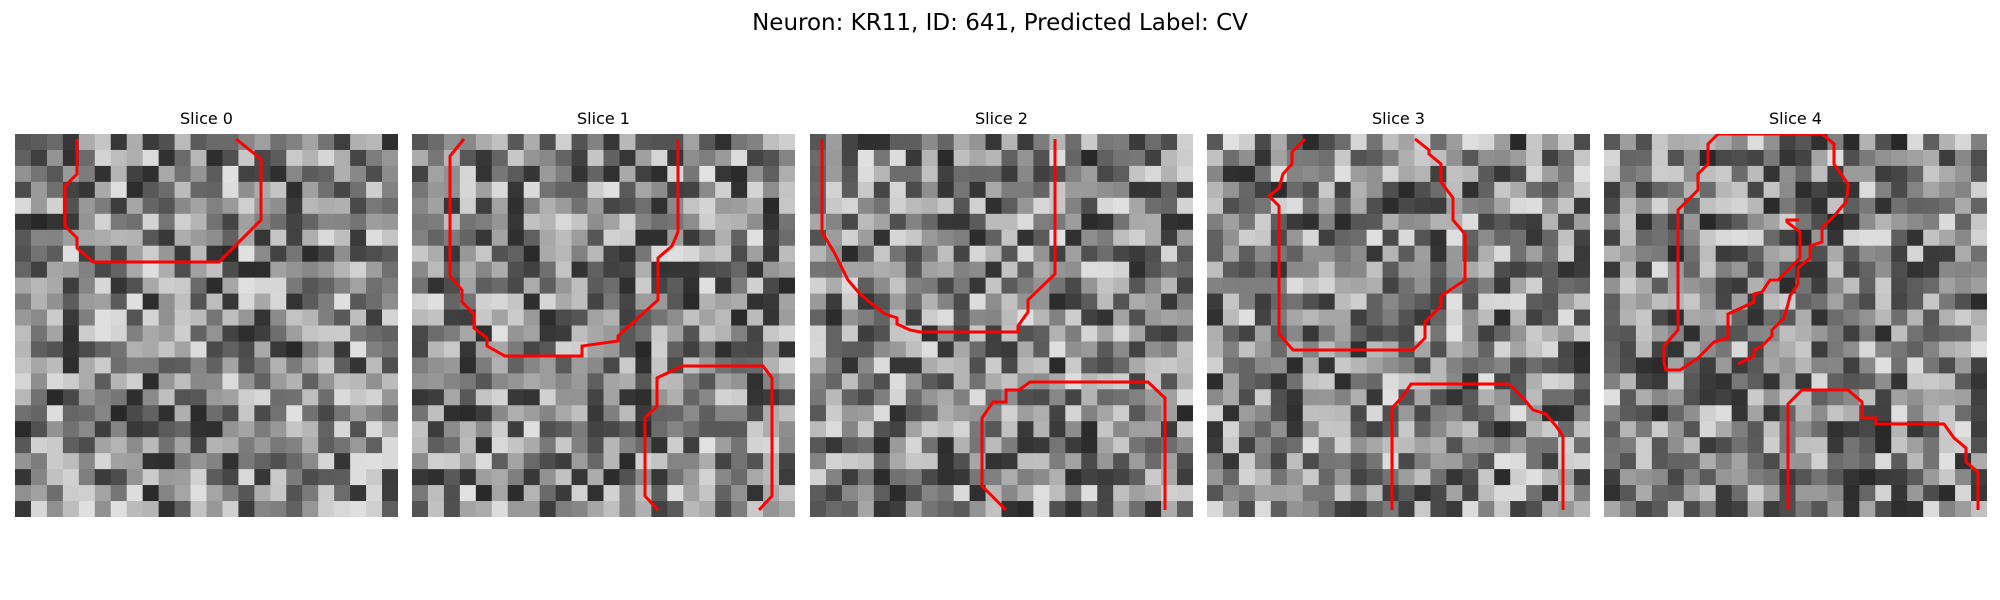 This screenshot has height=600, width=2000. Describe the element at coordinates (603, 118) in the screenshot. I see `slice-title-1: Slice 1` at that location.